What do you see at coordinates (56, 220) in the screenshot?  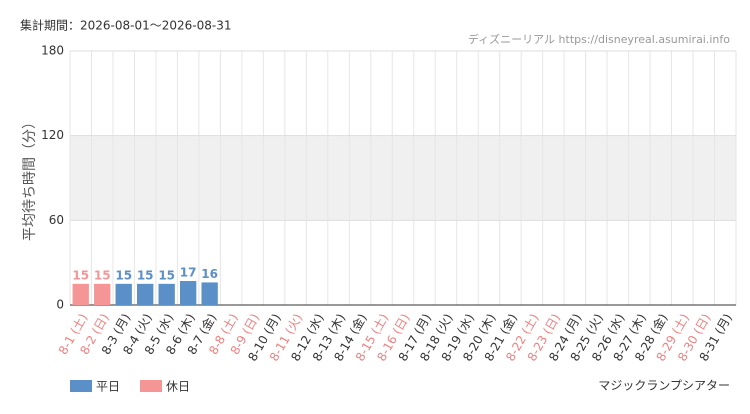 I see `y-tick-label: 60` at bounding box center [56, 220].